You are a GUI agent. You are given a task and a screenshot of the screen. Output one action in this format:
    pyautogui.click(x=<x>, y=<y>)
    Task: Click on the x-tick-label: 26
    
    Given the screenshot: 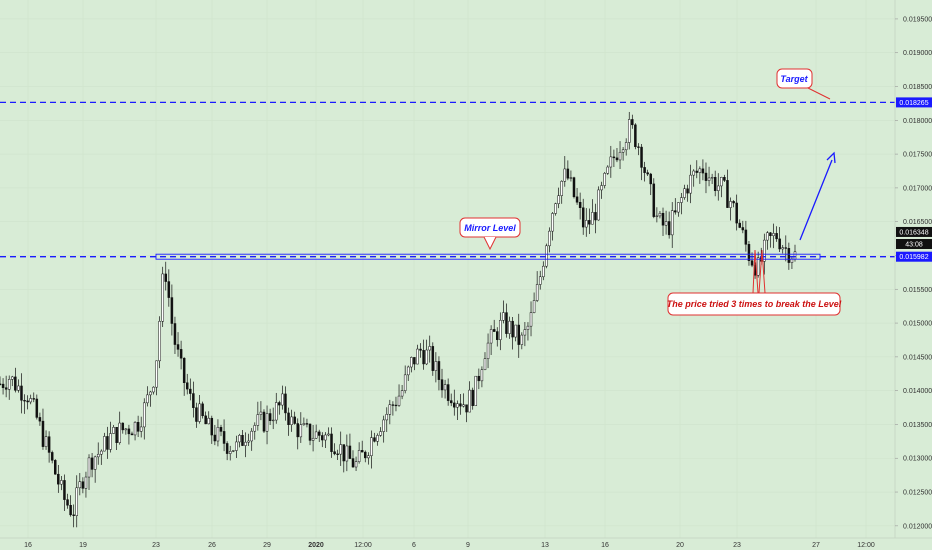 What is the action you would take?
    pyautogui.click(x=212, y=545)
    